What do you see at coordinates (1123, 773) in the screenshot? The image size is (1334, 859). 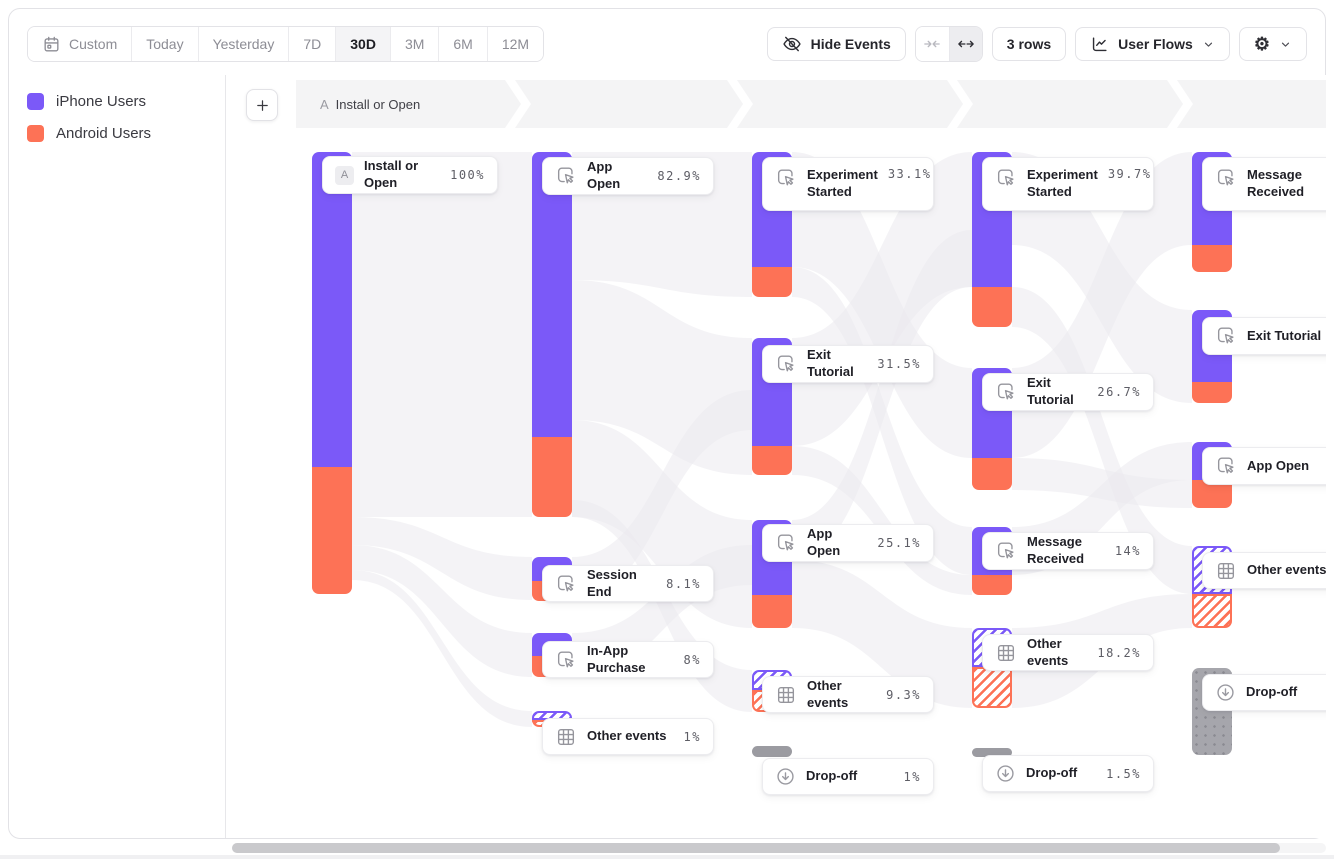 I see `node-percent: 1.5%` at bounding box center [1123, 773].